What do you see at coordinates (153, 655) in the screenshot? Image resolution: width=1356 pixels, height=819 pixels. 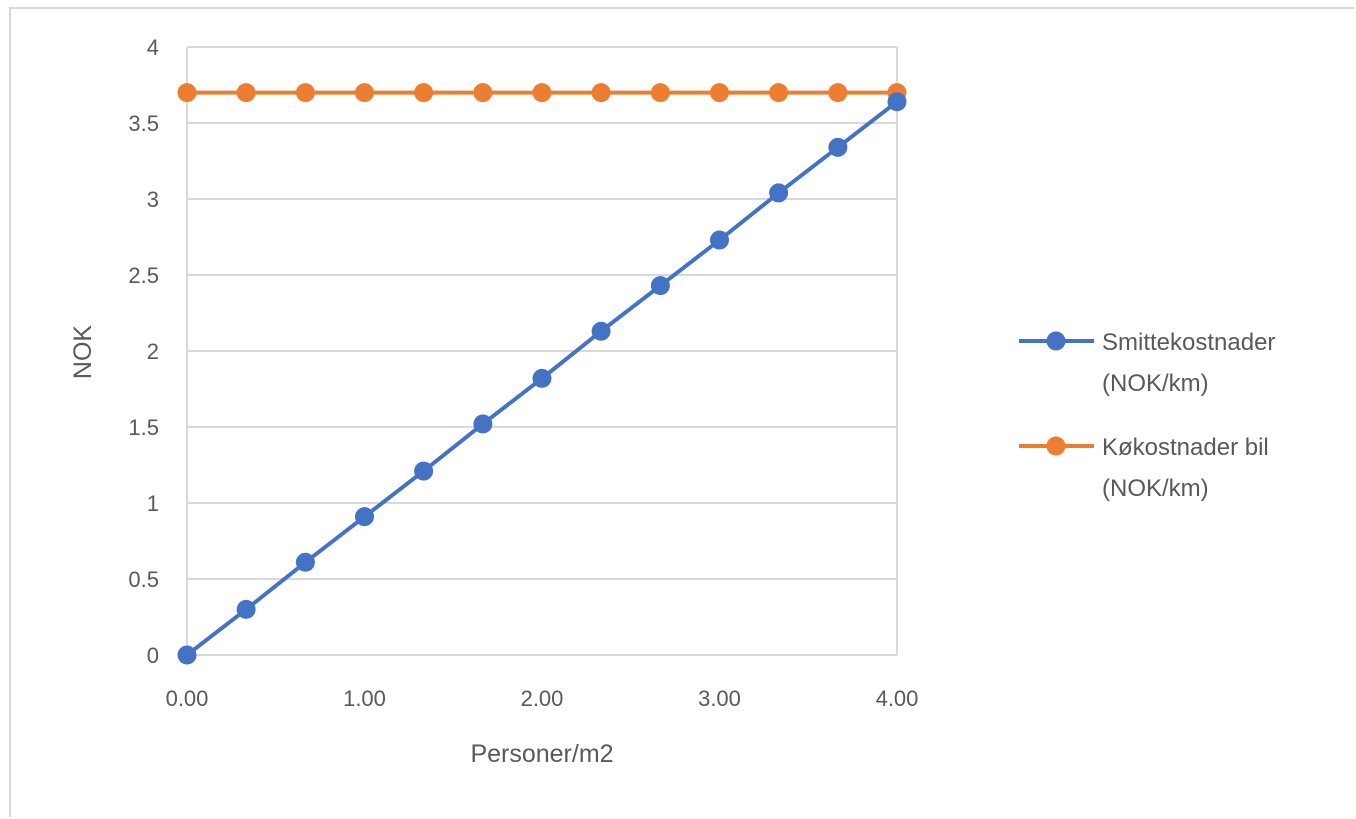 I see `y-tick-label: 0` at bounding box center [153, 655].